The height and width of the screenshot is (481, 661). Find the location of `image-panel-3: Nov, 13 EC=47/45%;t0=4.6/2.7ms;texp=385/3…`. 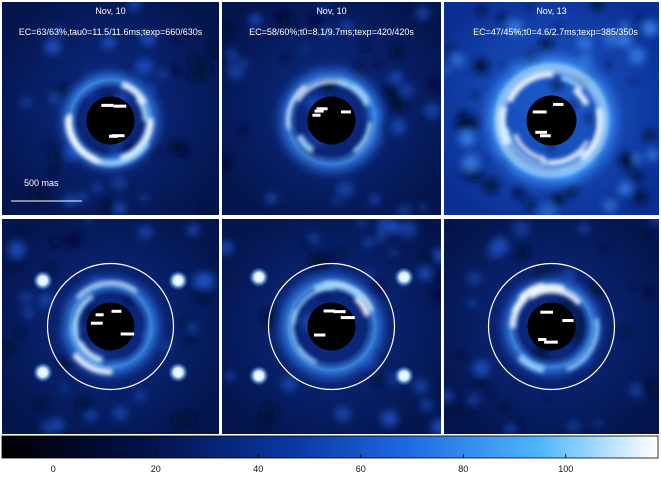

image-panel-3: Nov, 13 EC=47/45%;t0=4.6/2.7ms;texp=385/3… is located at coordinates (551, 108).